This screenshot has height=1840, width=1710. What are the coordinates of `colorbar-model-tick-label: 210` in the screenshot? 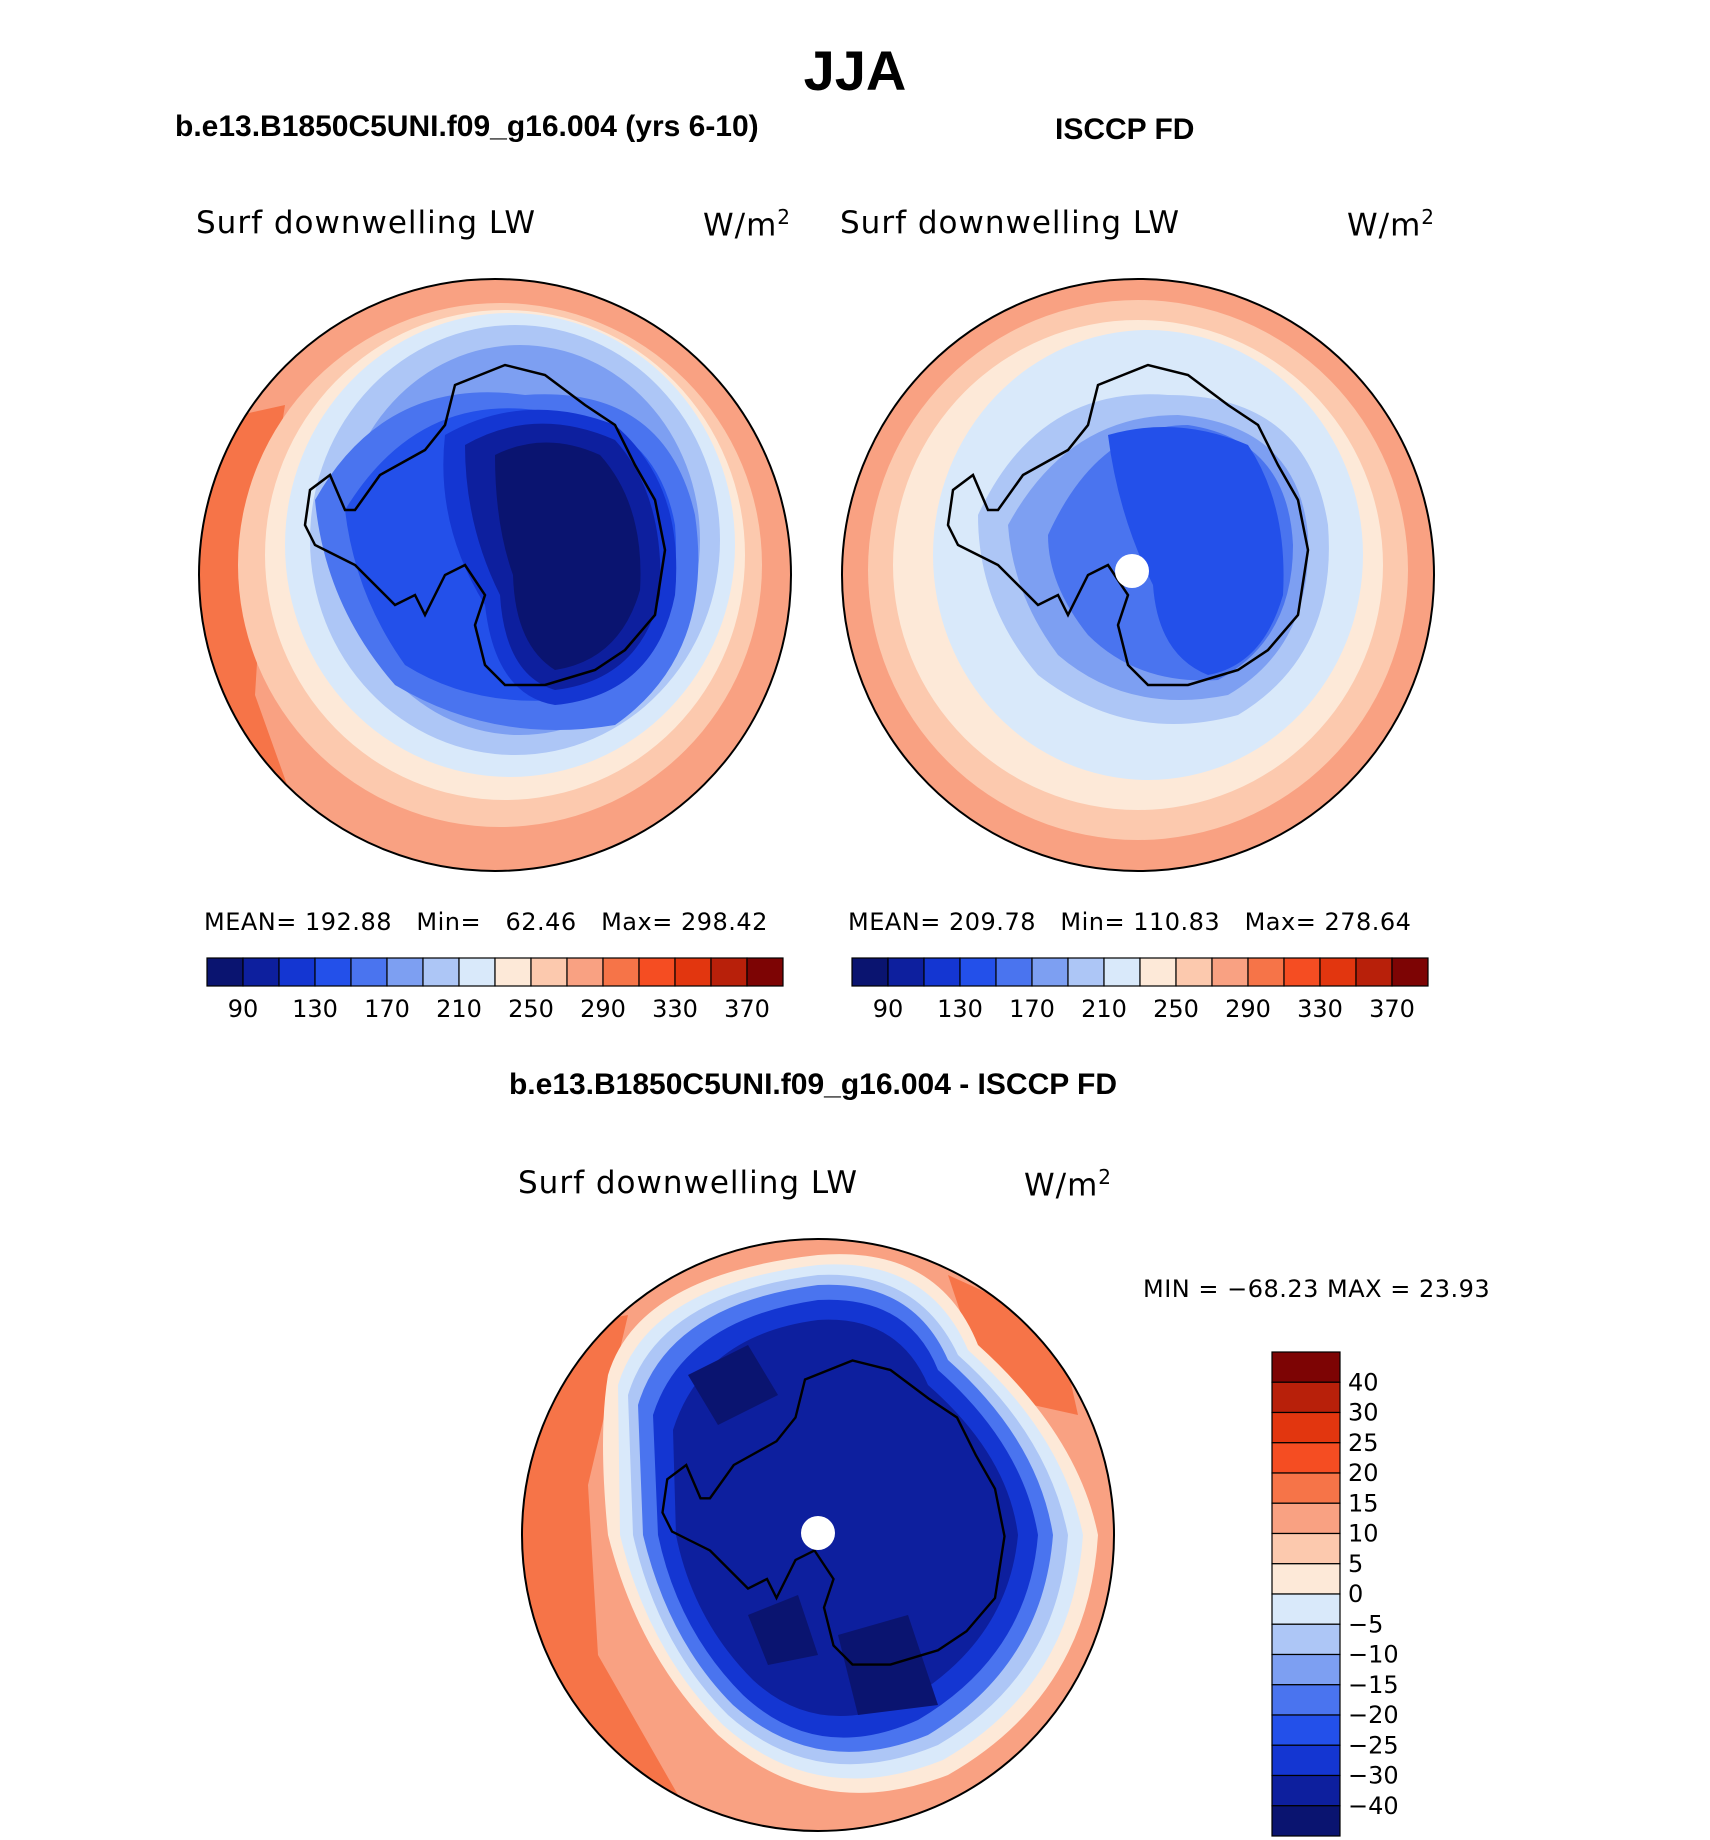 It's located at (459, 1007).